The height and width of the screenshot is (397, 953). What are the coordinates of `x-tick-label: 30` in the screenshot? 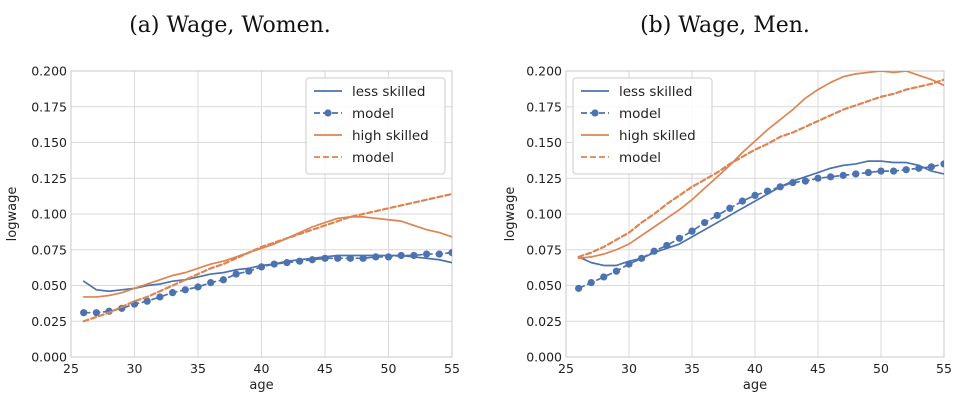 It's located at (135, 368).